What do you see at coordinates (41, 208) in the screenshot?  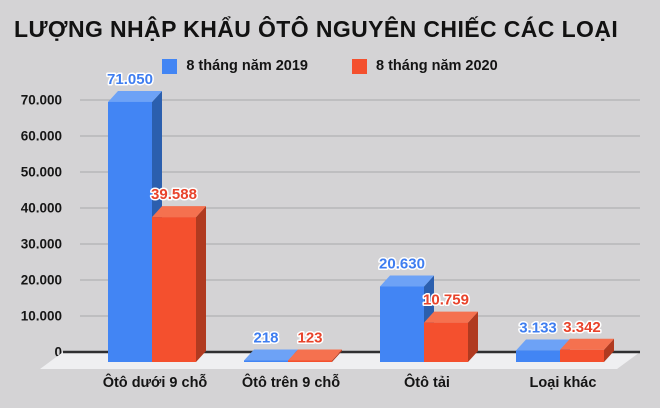 I see `y-tick-label: 40.000` at bounding box center [41, 208].